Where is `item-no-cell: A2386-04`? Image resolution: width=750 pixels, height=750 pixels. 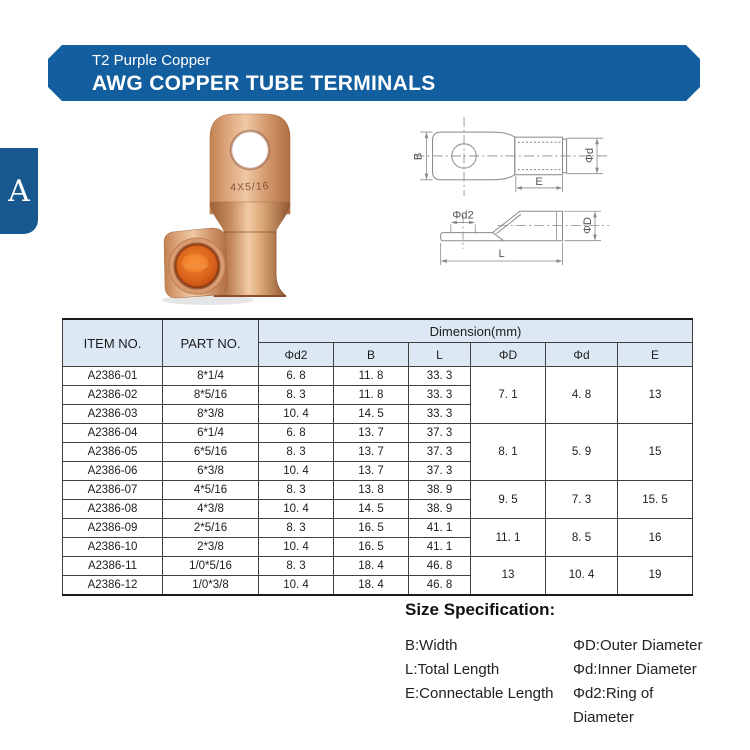
item-no-cell: A2386-04 is located at coordinates (112, 433).